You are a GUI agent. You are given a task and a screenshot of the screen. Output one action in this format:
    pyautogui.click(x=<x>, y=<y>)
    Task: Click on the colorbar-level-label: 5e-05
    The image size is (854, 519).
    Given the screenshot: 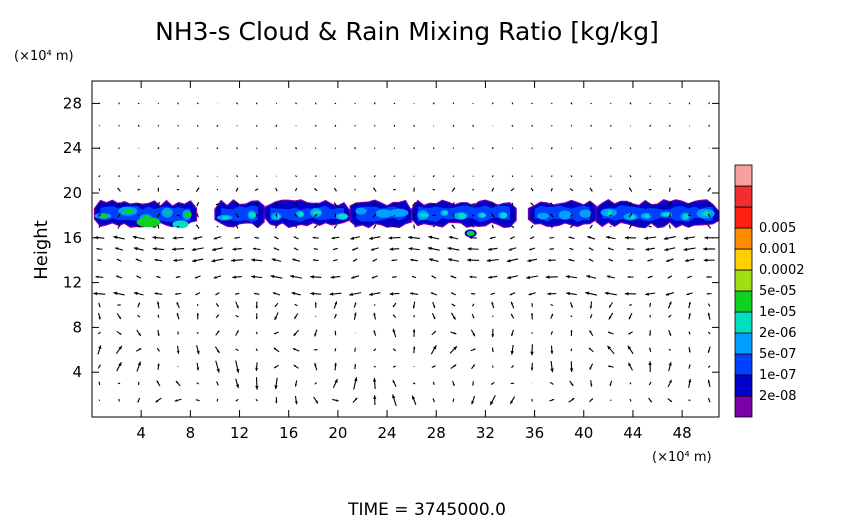 What is the action you would take?
    pyautogui.click(x=778, y=291)
    